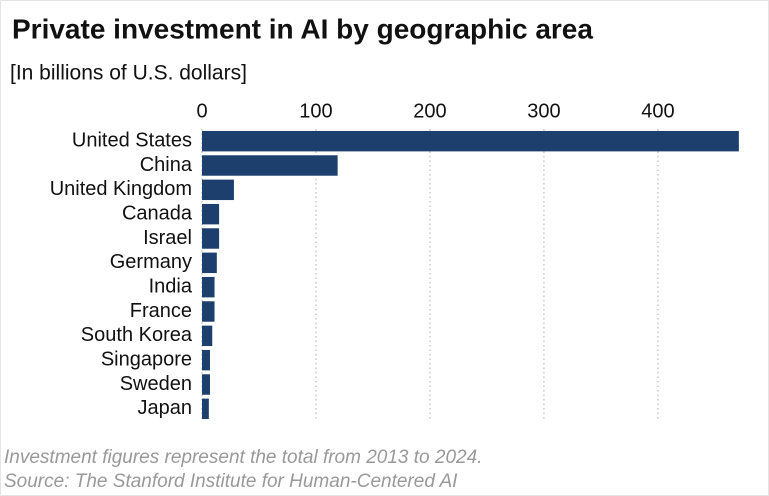  Describe the element at coordinates (137, 335) in the screenshot. I see `y-tick-label: South Korea` at that location.